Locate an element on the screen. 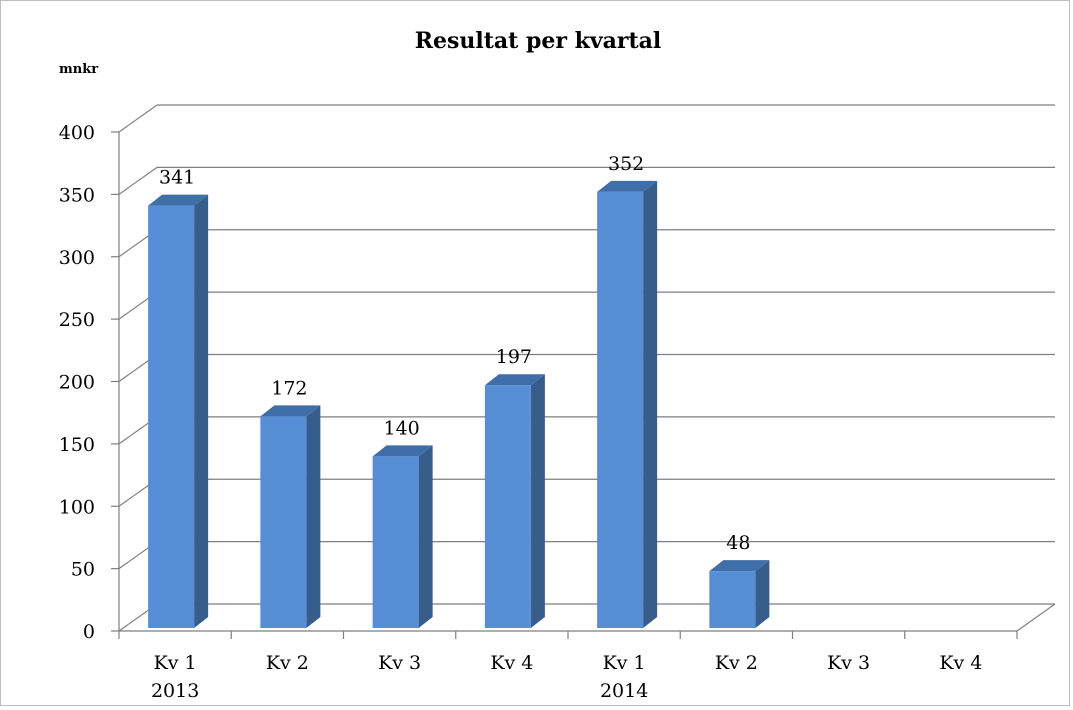 The image size is (1073, 710). x-tick-year-label: 2014 is located at coordinates (624, 691).